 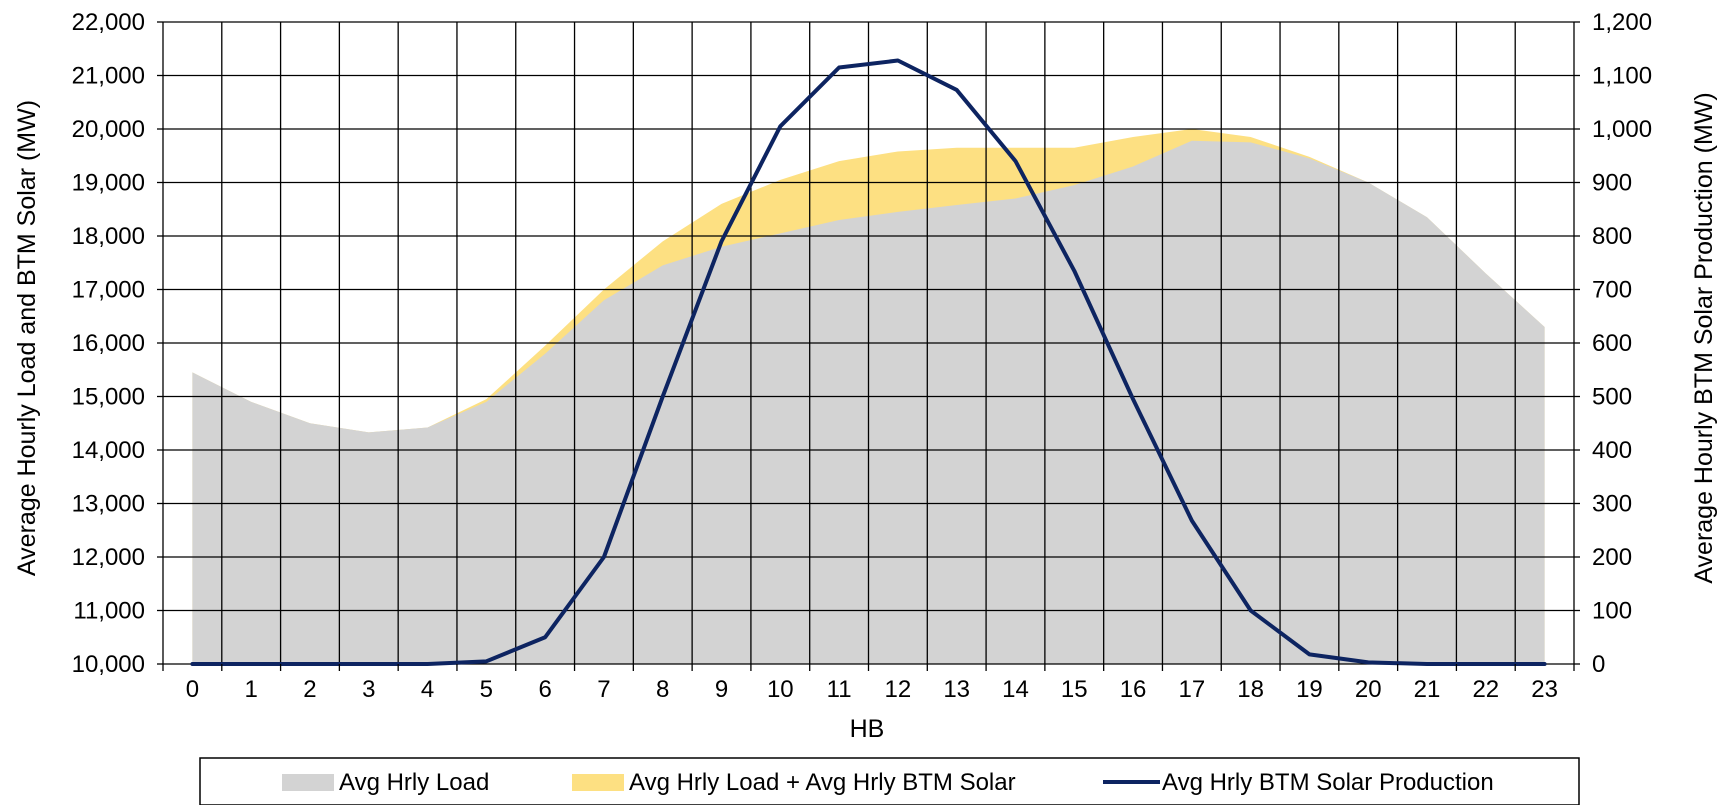 What do you see at coordinates (544, 689) in the screenshot?
I see `x-tick-label: 6` at bounding box center [544, 689].